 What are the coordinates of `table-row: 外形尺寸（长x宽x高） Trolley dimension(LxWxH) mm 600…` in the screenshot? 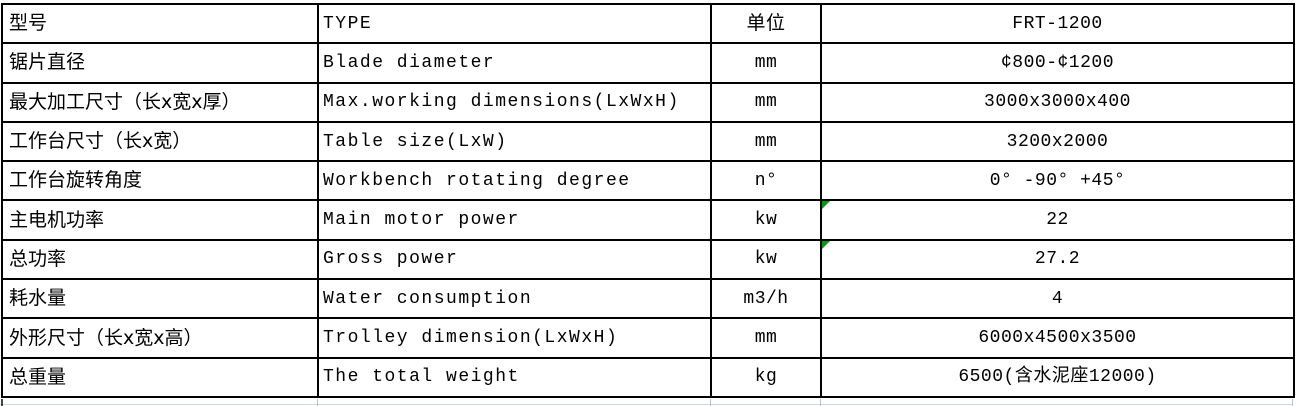 It's located at (648, 338).